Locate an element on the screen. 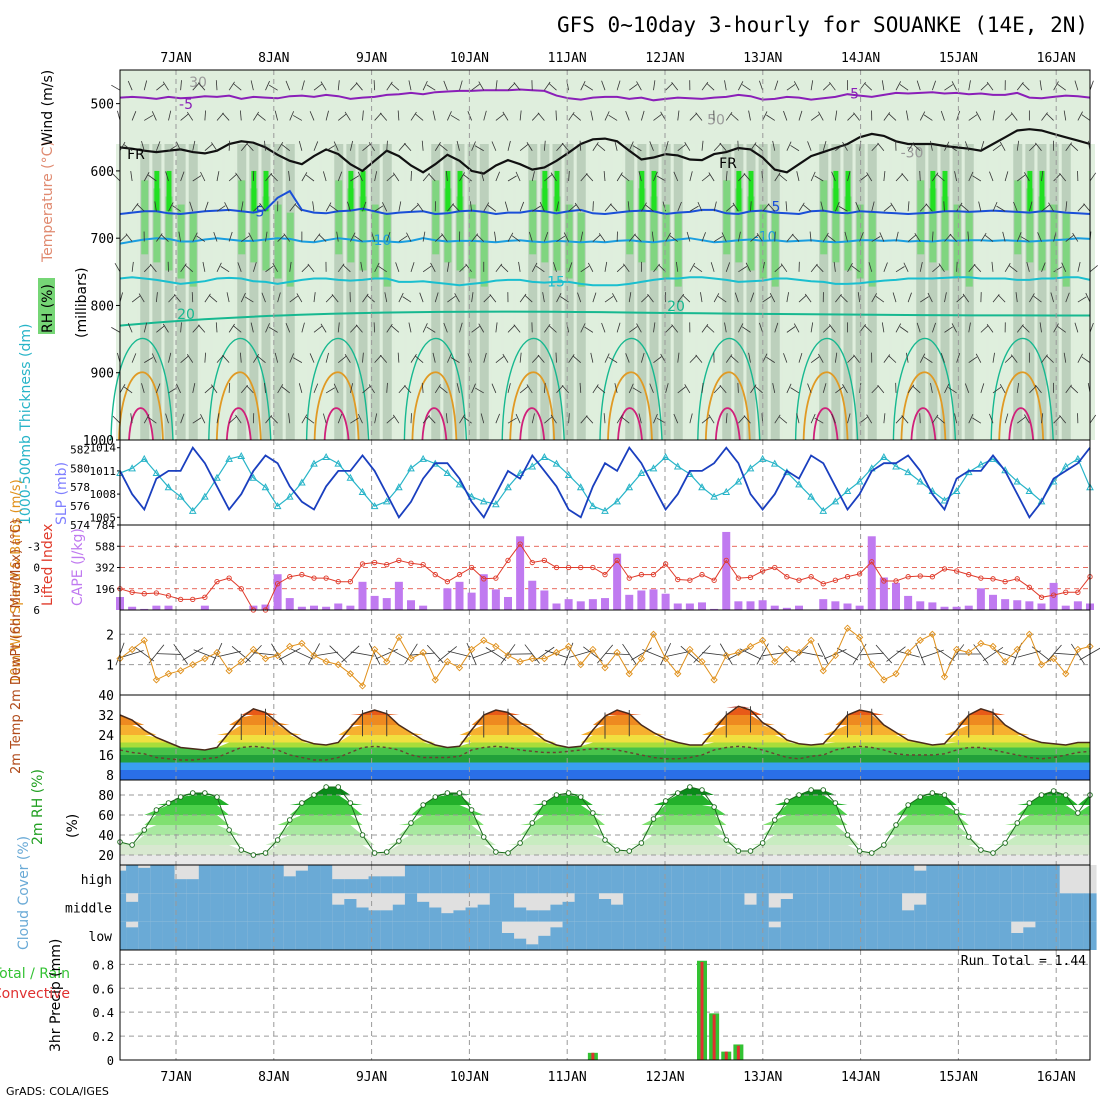  slp-ytick-label-0: 1005 is located at coordinates (103, 517).